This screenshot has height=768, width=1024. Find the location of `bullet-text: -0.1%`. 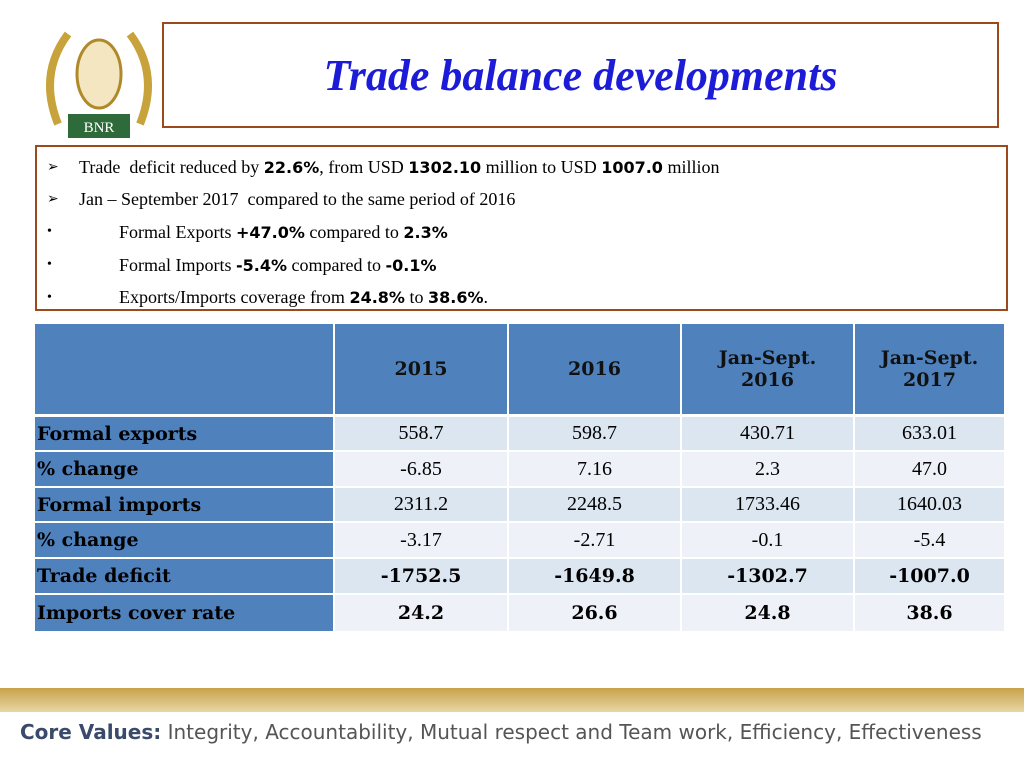

bullet-text: -0.1% is located at coordinates (411, 265).